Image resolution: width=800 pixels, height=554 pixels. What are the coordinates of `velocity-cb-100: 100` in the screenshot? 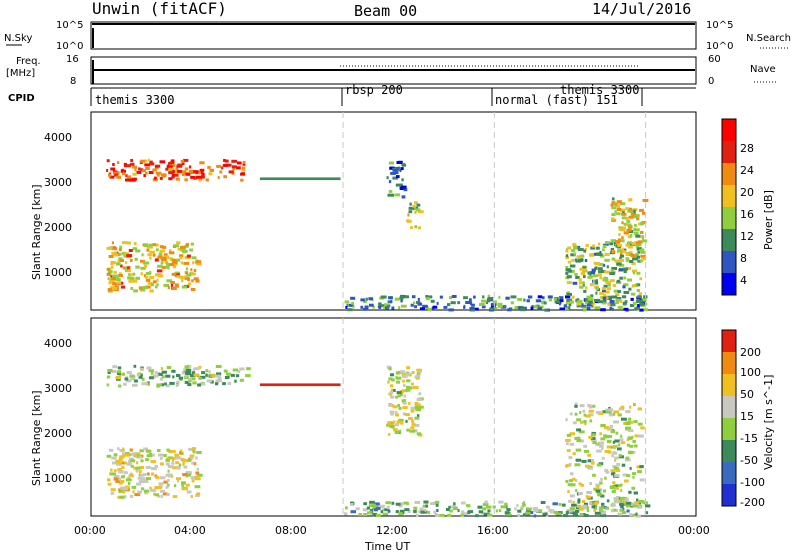 It's located at (750, 372).